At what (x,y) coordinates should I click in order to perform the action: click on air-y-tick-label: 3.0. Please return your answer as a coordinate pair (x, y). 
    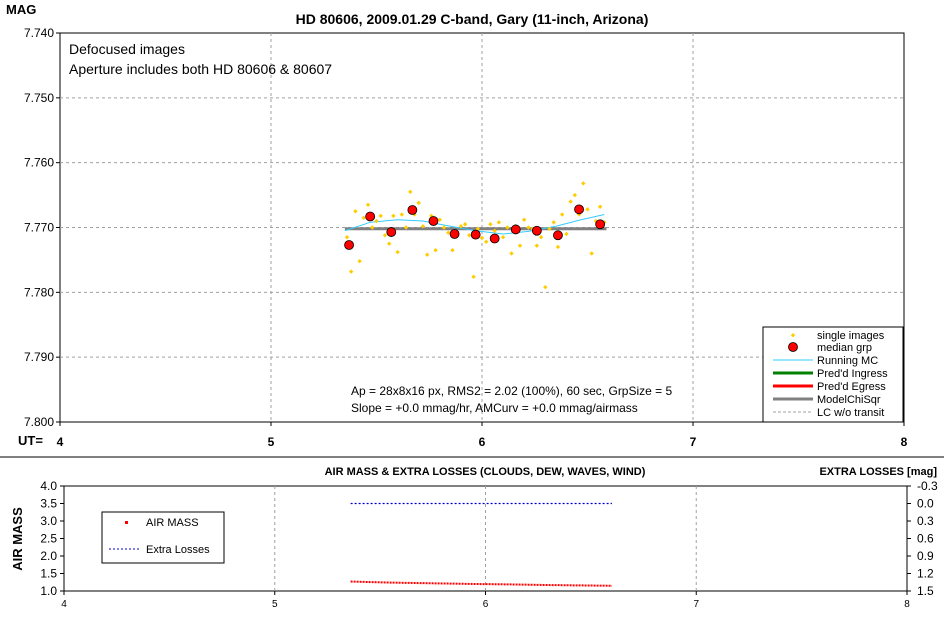
    Looking at the image, I should click on (48, 521).